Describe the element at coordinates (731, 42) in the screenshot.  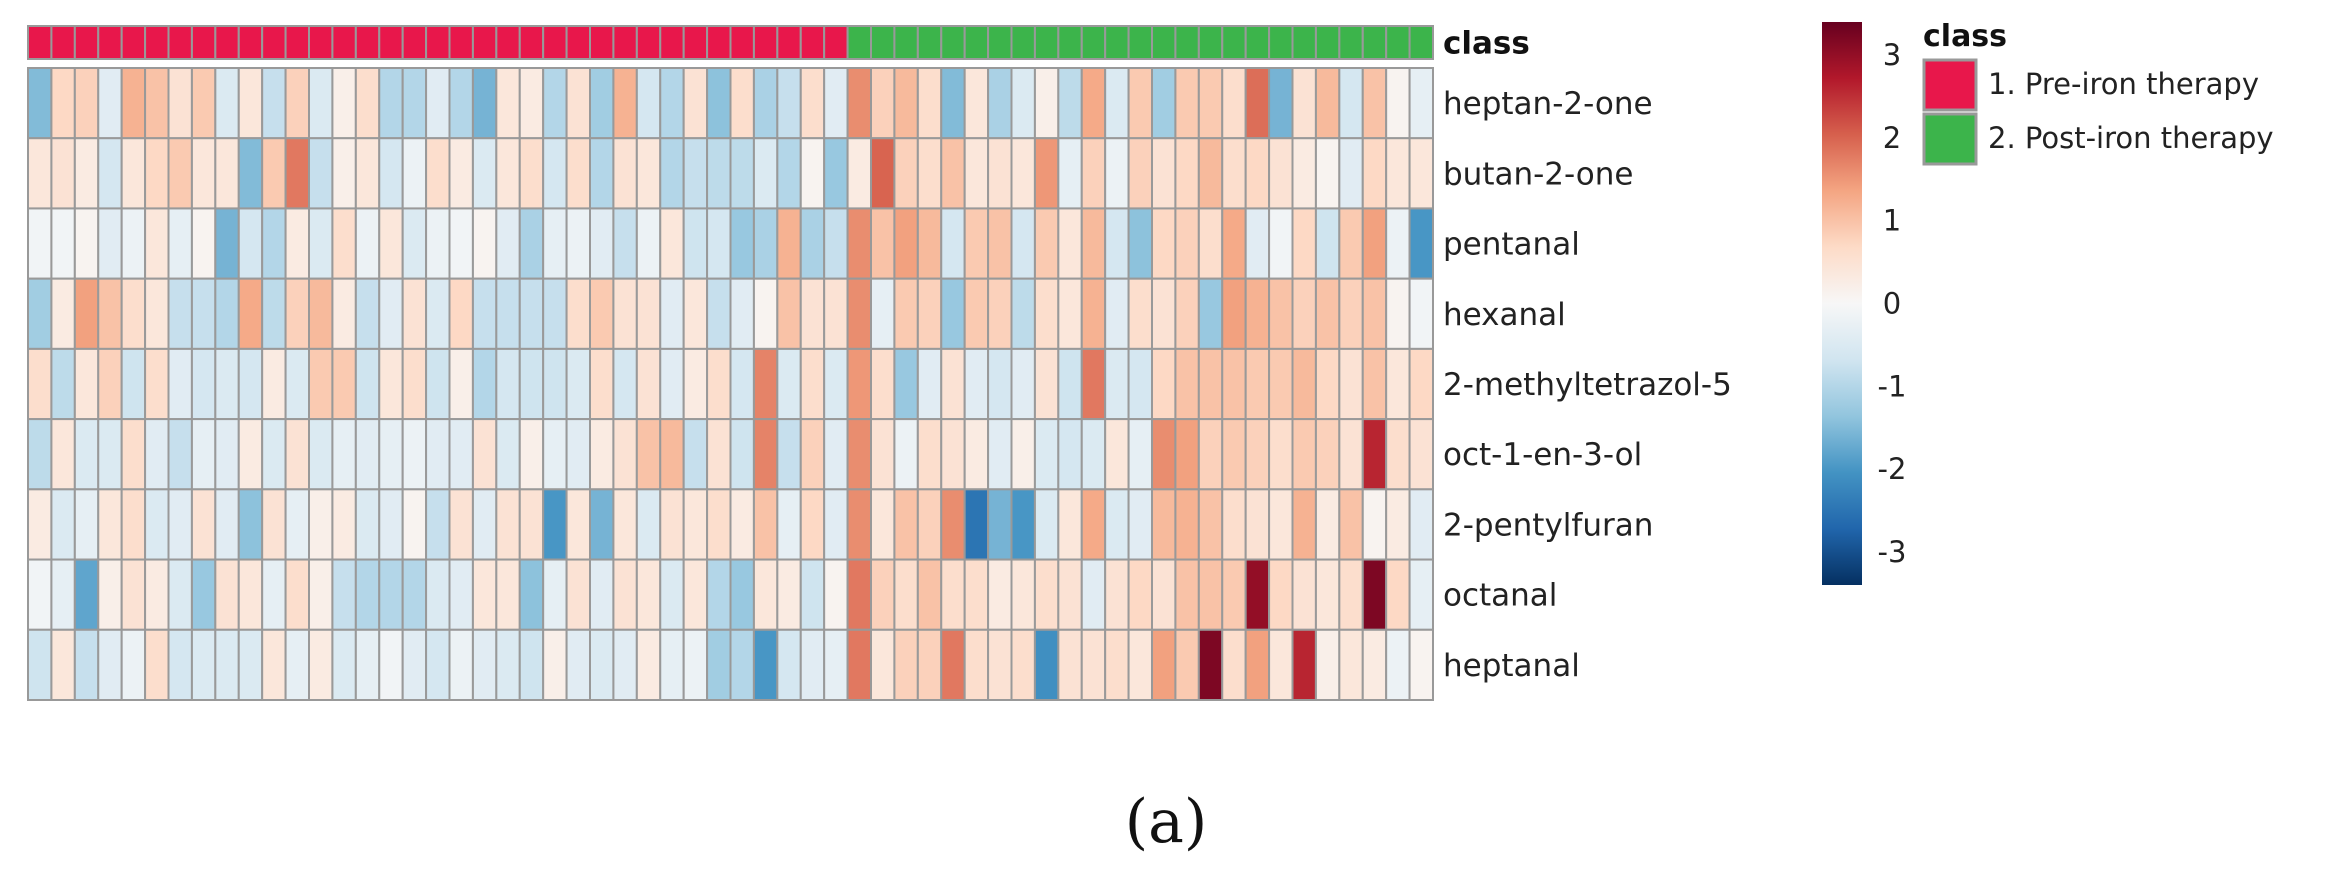
I see `class-annotation-track` at that location.